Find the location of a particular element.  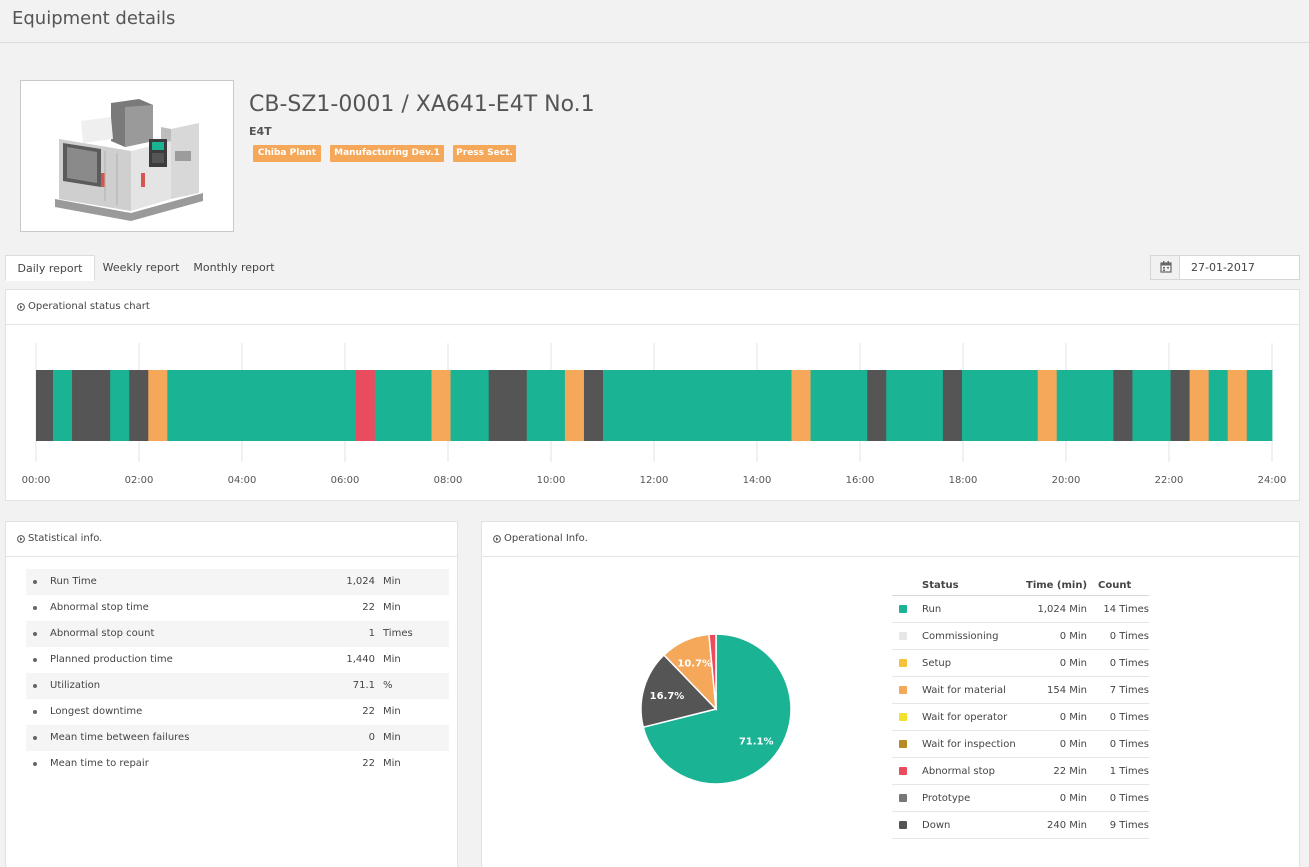

header-status: Status is located at coordinates (940, 585).